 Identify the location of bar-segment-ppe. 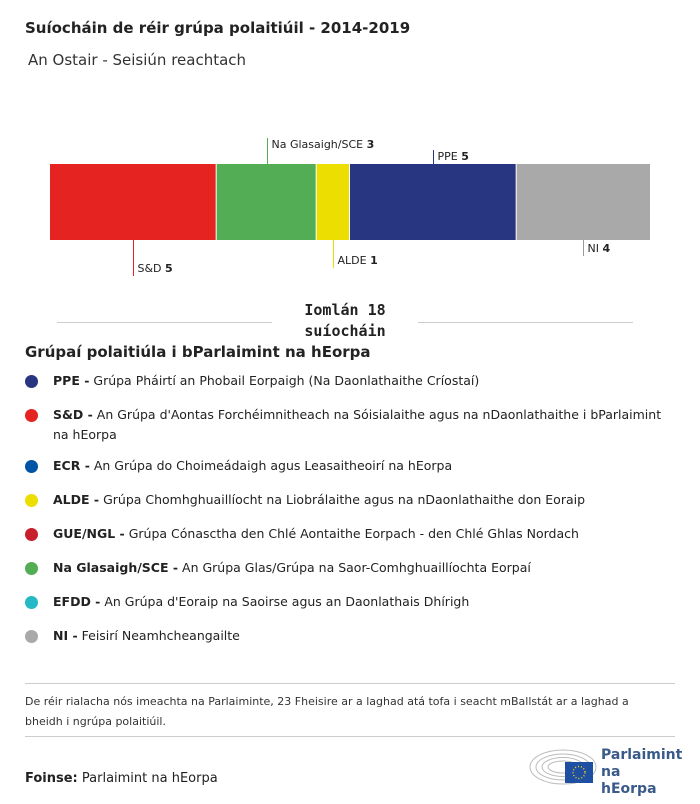
(433, 202).